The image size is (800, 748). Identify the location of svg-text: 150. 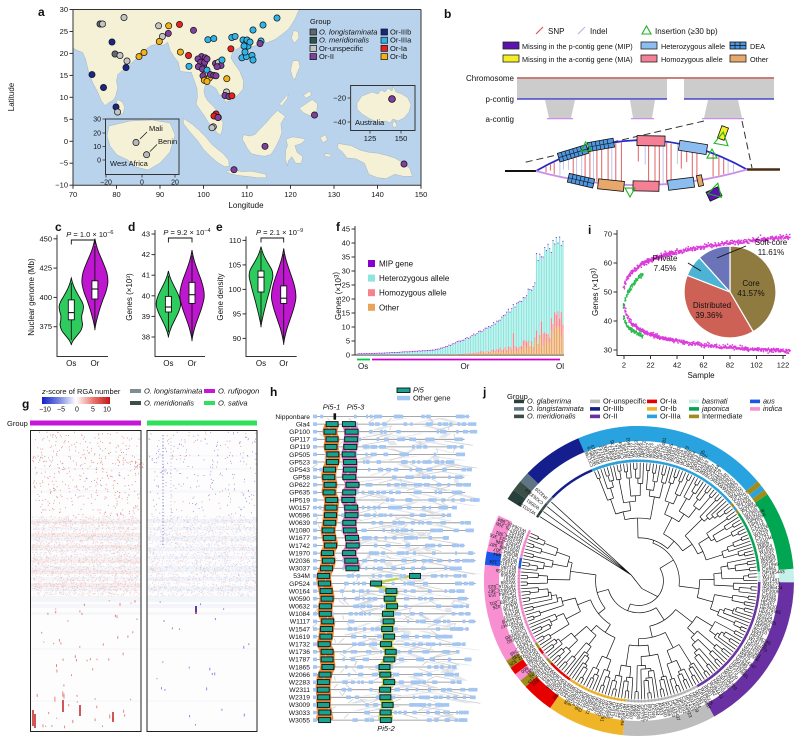
(421, 194).